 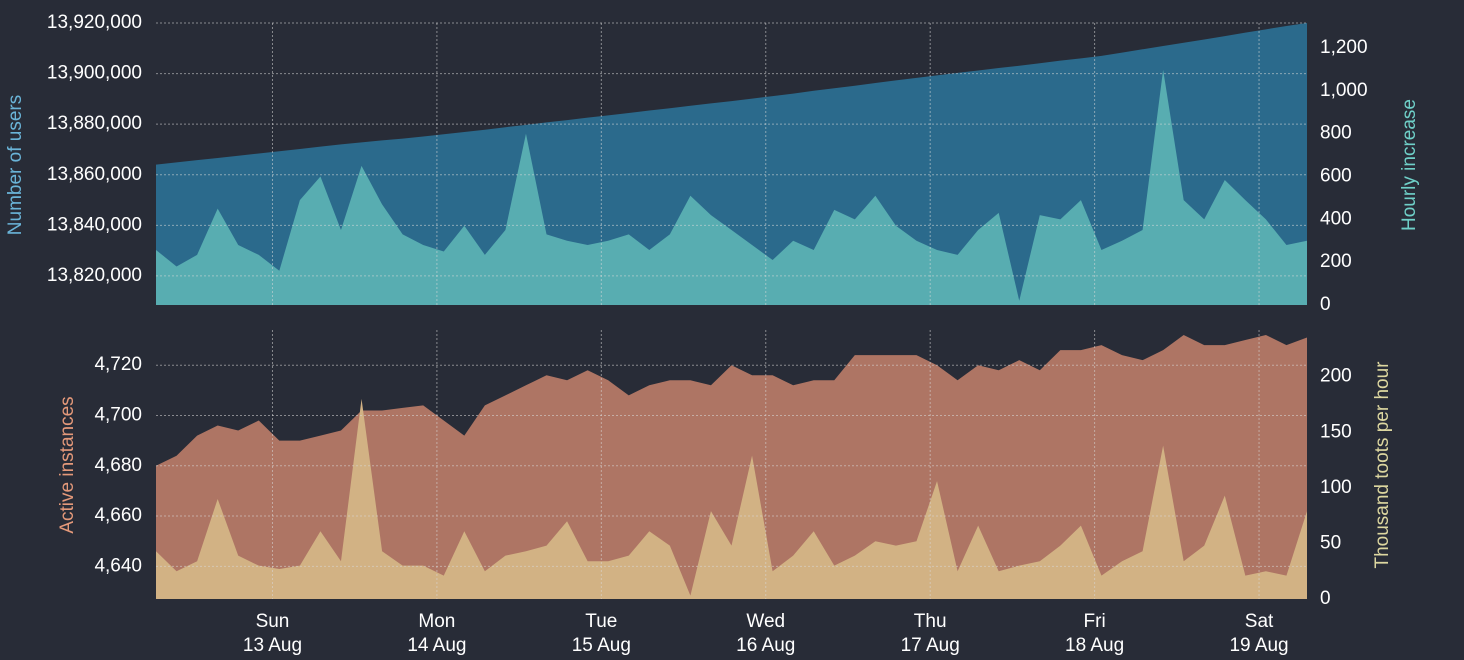 I want to click on y-tick-label: 13,880,000, so click(x=94, y=123).